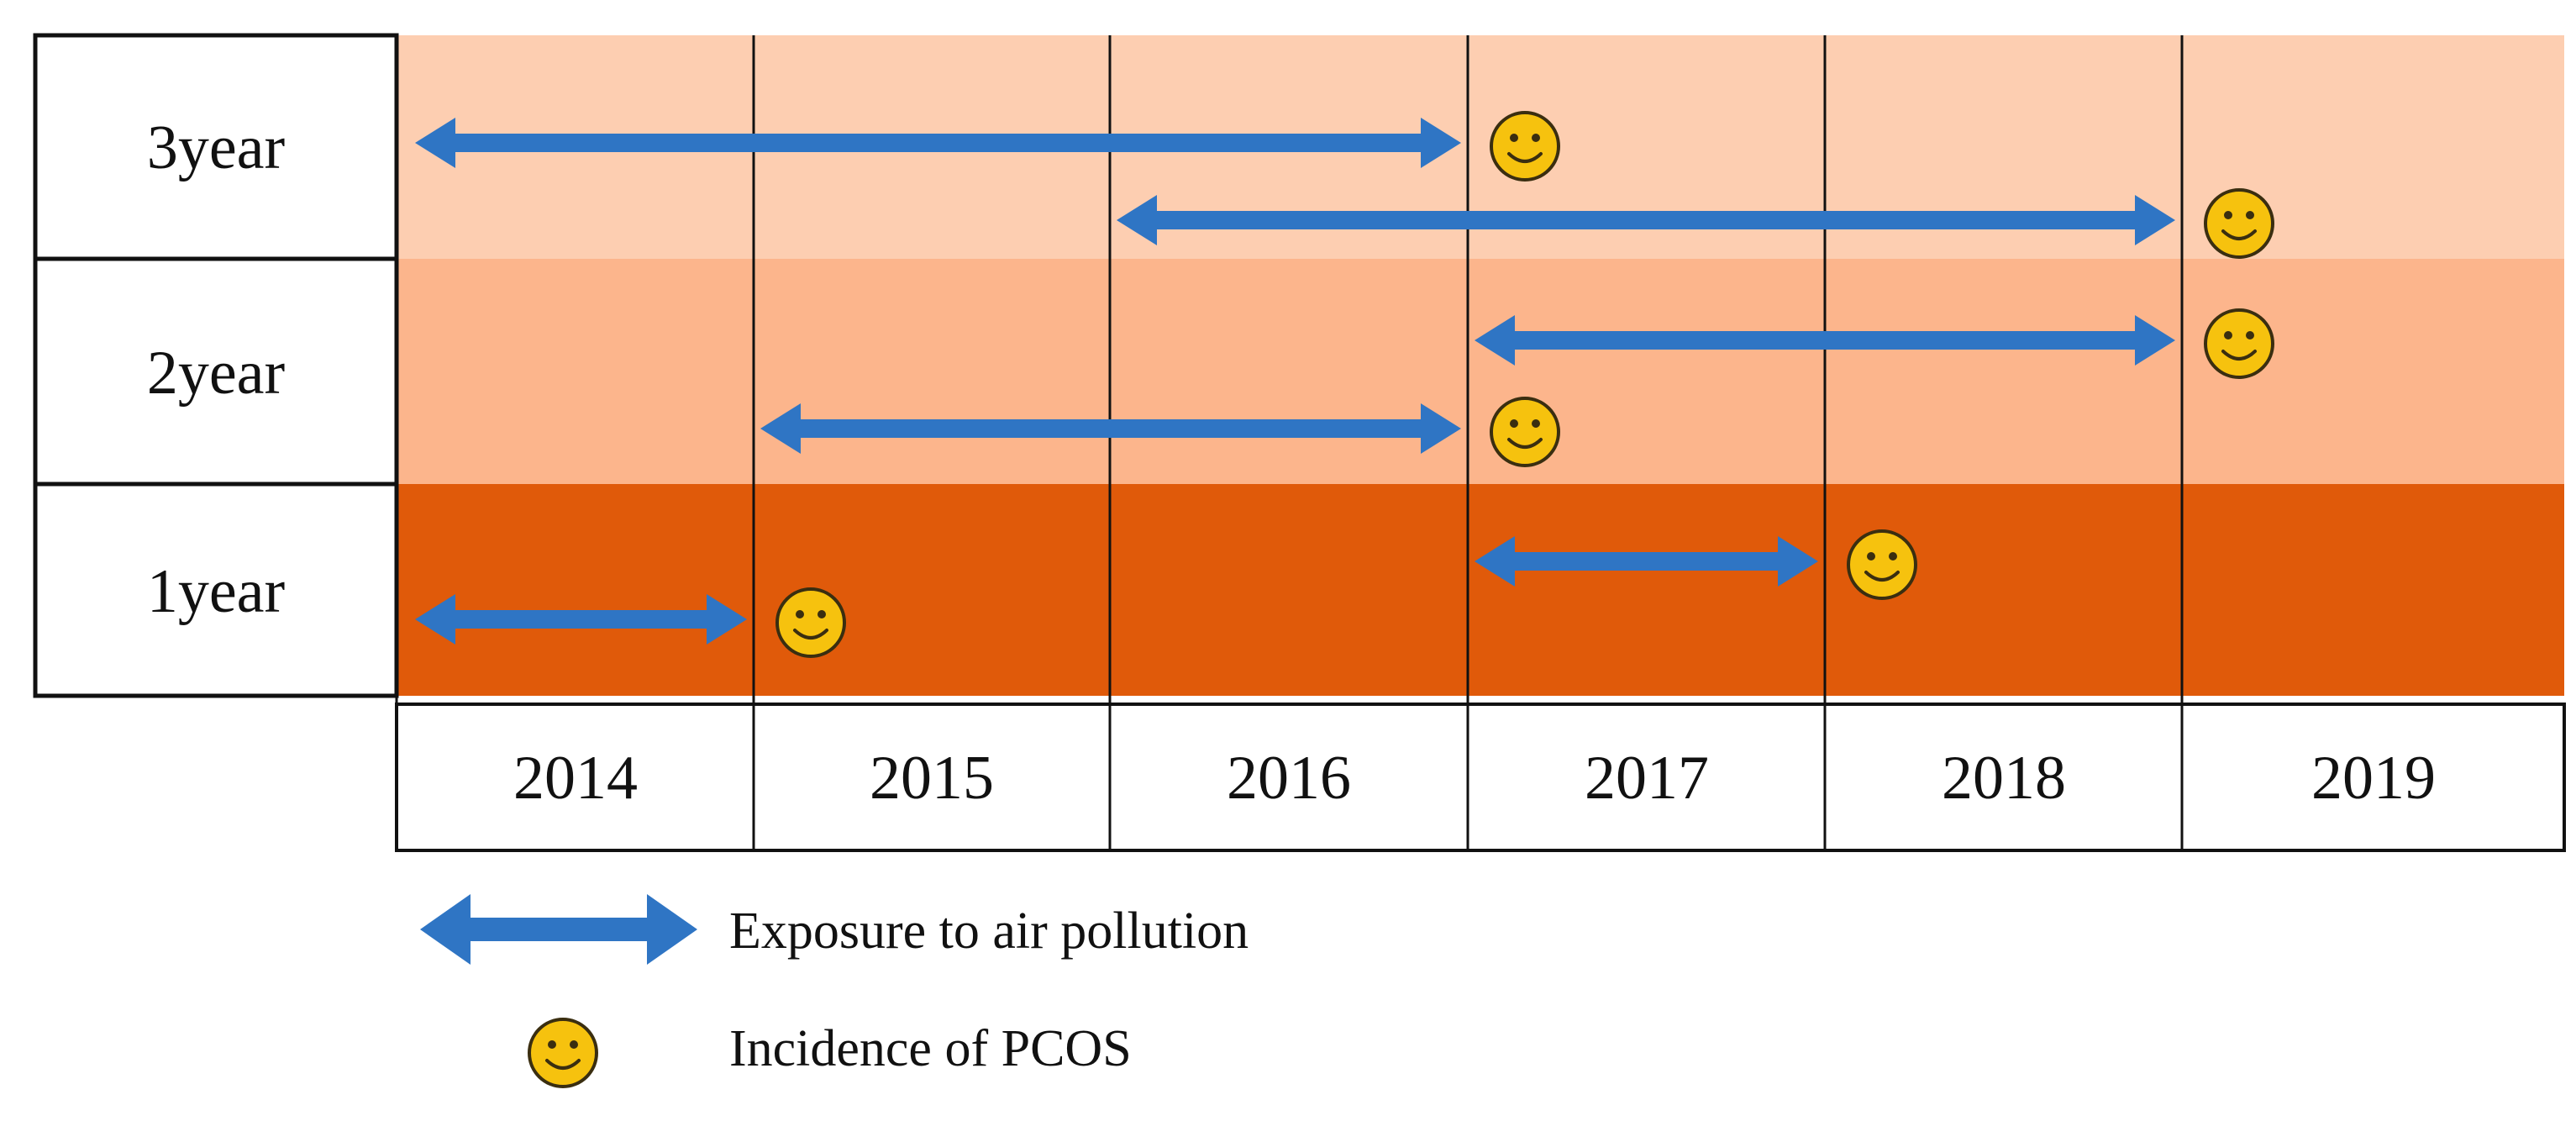 The image size is (2576, 1121). What do you see at coordinates (1825, 340) in the screenshot?
I see `exposure-arrow-2year-2017-2019` at bounding box center [1825, 340].